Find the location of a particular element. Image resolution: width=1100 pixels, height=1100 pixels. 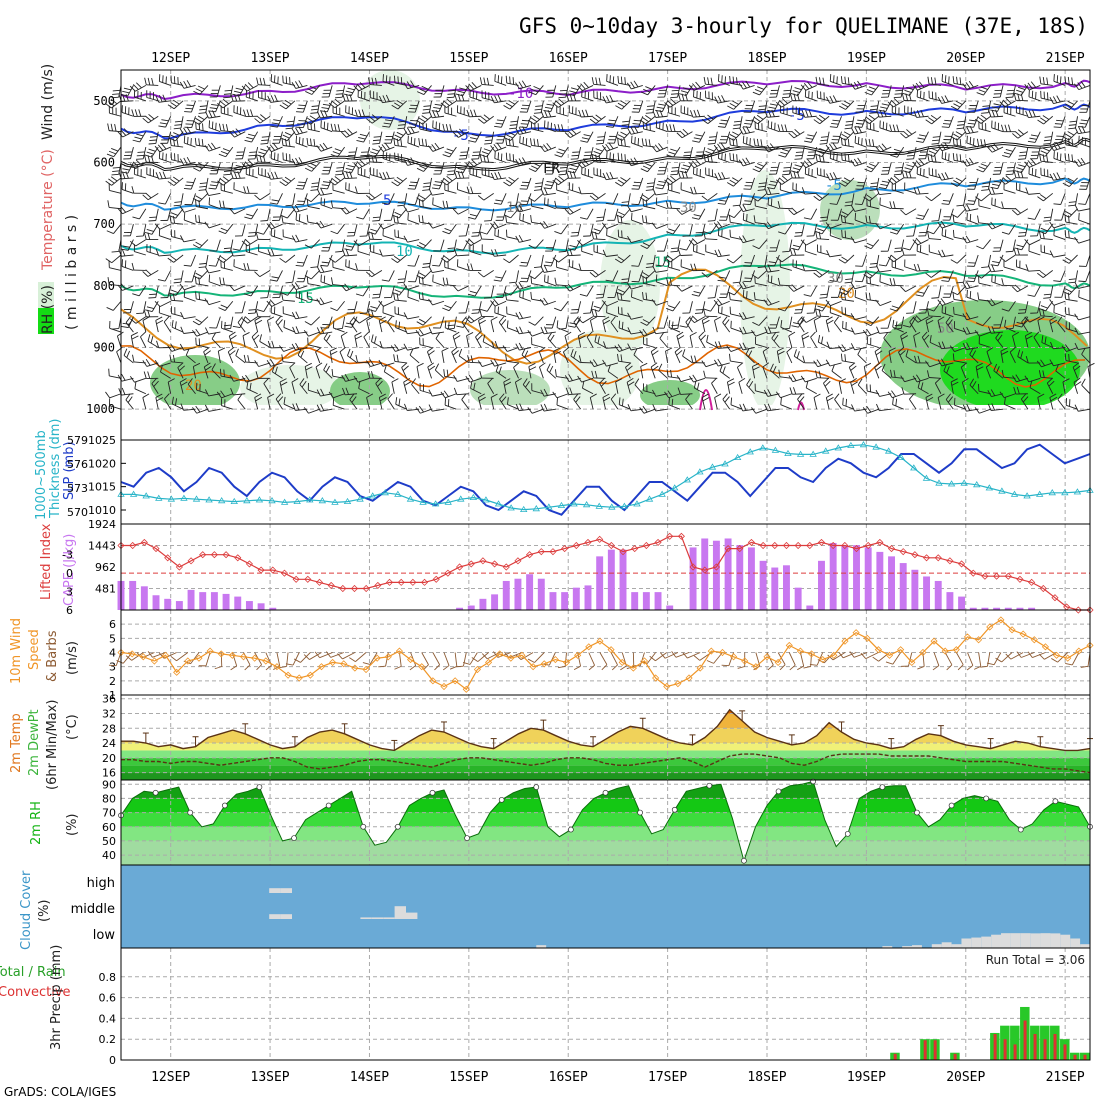

thickness-label-2: 1000~500mb is located at coordinates (41, 475).